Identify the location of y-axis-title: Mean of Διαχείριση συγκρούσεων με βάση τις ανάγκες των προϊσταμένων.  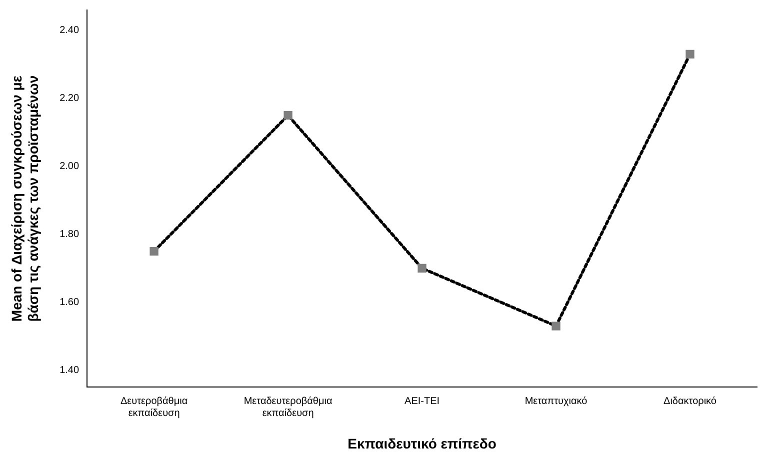
(25, 198).